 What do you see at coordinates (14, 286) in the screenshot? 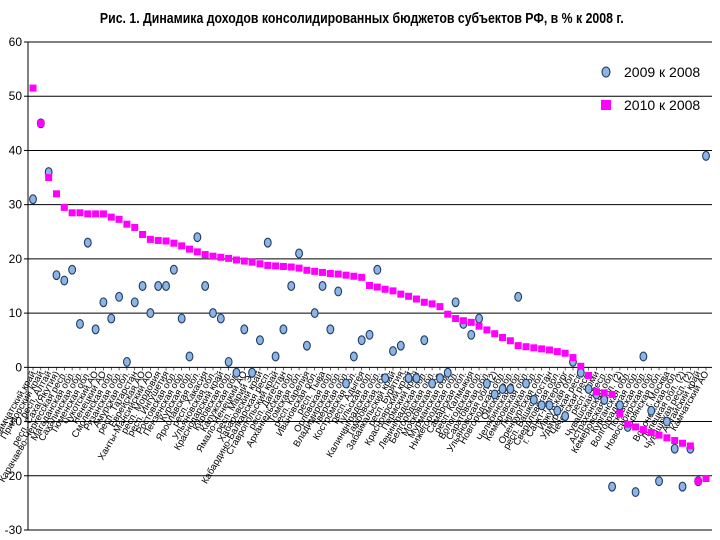
I see `y-tick-labels: 60 50 40 30 20 10 0 -10 -20 -30` at bounding box center [14, 286].